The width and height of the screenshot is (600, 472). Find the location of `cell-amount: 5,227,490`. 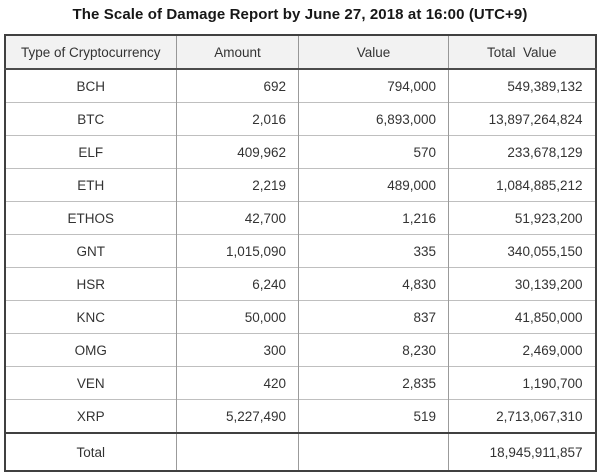

cell-amount: 5,227,490 is located at coordinates (237, 416).